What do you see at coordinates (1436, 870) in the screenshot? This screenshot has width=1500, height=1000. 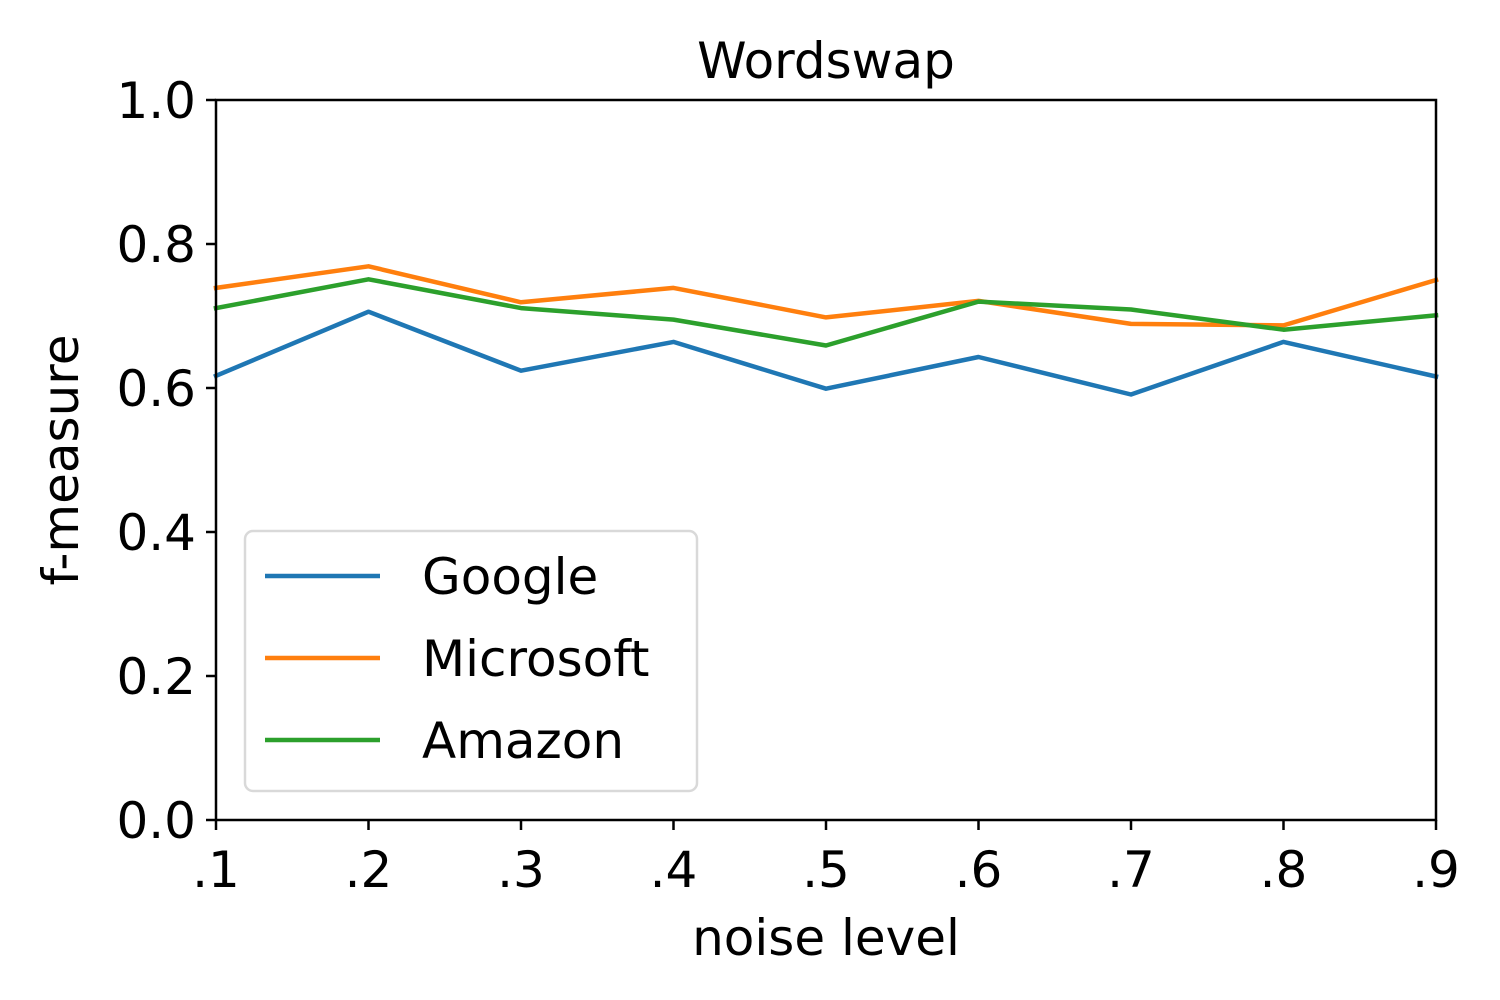 I see `x-tick-label: .9` at bounding box center [1436, 870].